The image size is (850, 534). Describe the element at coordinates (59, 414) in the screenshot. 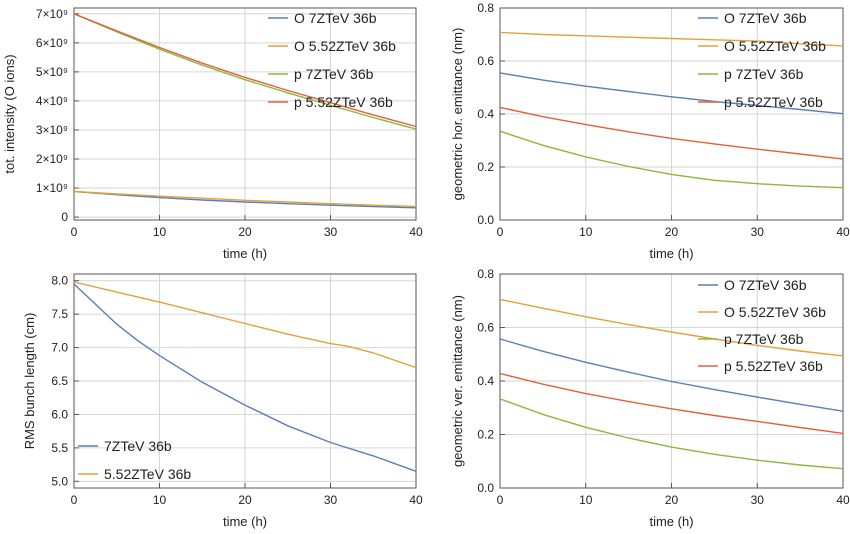

I see `y-tick-label: 6.0` at that location.